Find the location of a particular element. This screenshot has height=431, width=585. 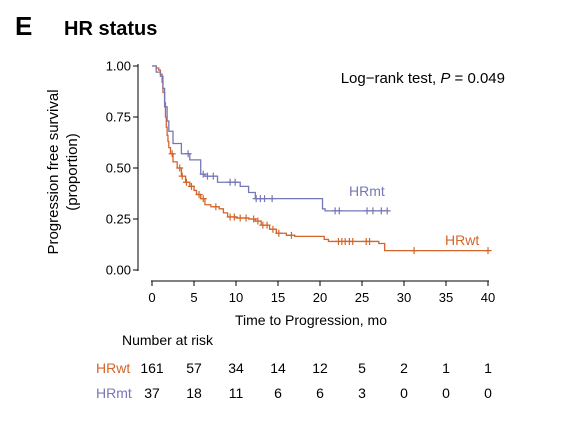

x-tick-label: 10 is located at coordinates (236, 297).